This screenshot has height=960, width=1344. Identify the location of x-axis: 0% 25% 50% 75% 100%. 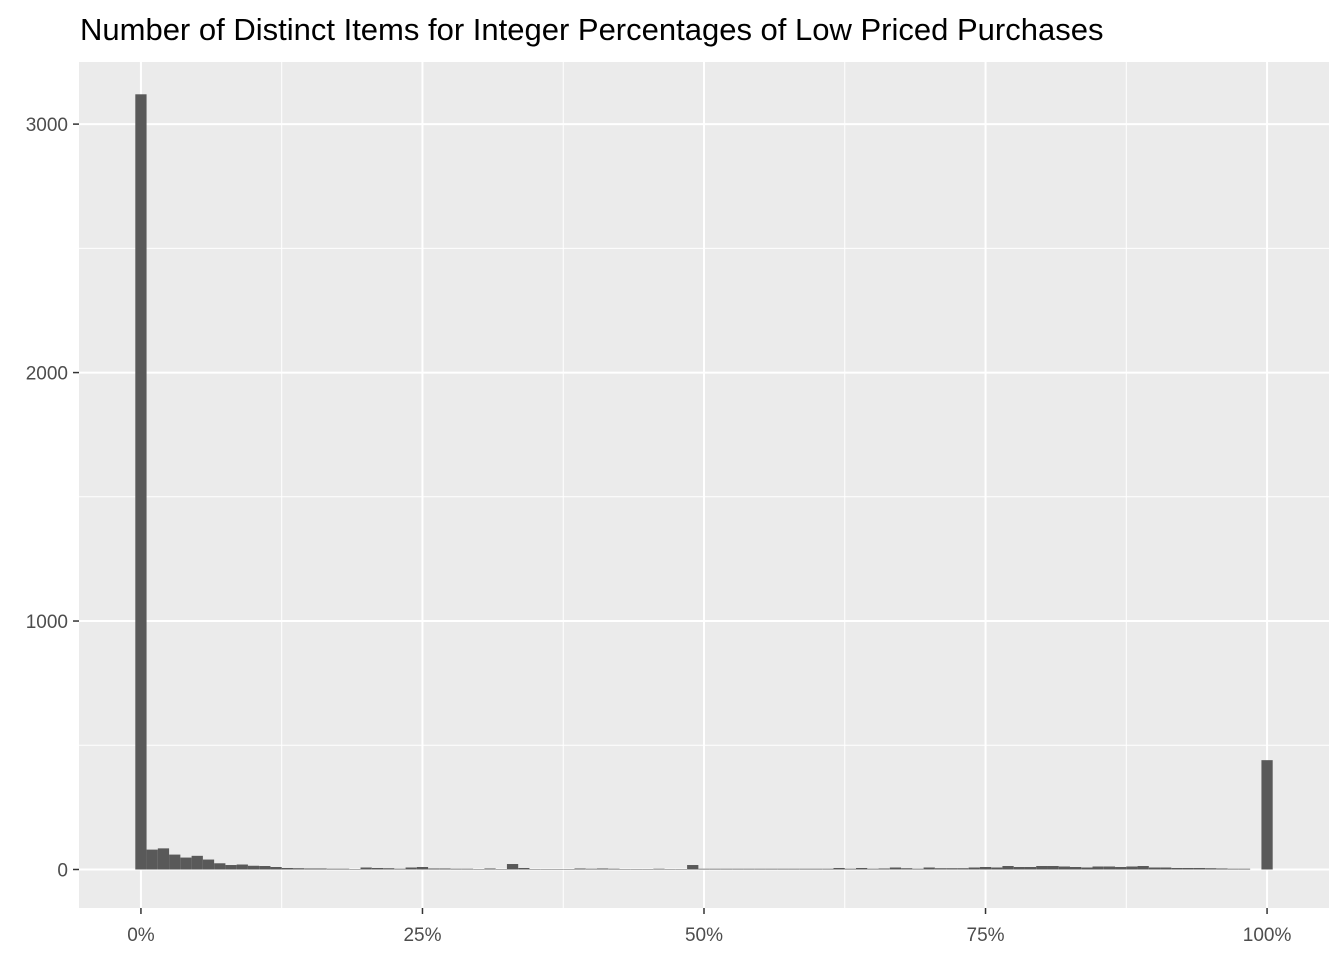
(709, 927).